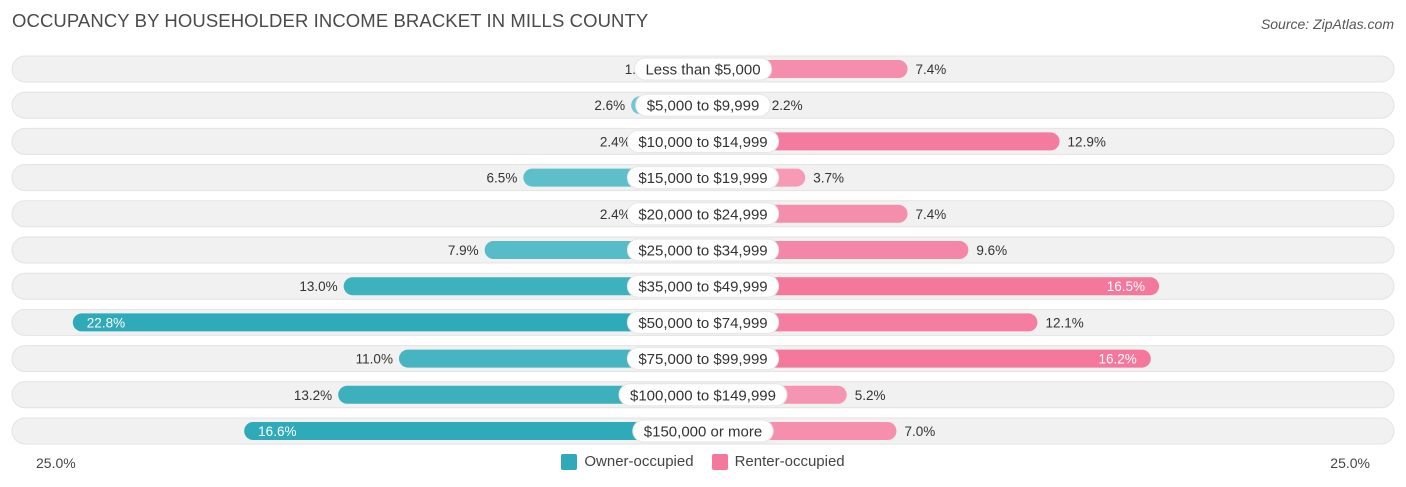 This screenshot has height=487, width=1406. What do you see at coordinates (277, 431) in the screenshot?
I see `owner-value-label: 16.6%` at bounding box center [277, 431].